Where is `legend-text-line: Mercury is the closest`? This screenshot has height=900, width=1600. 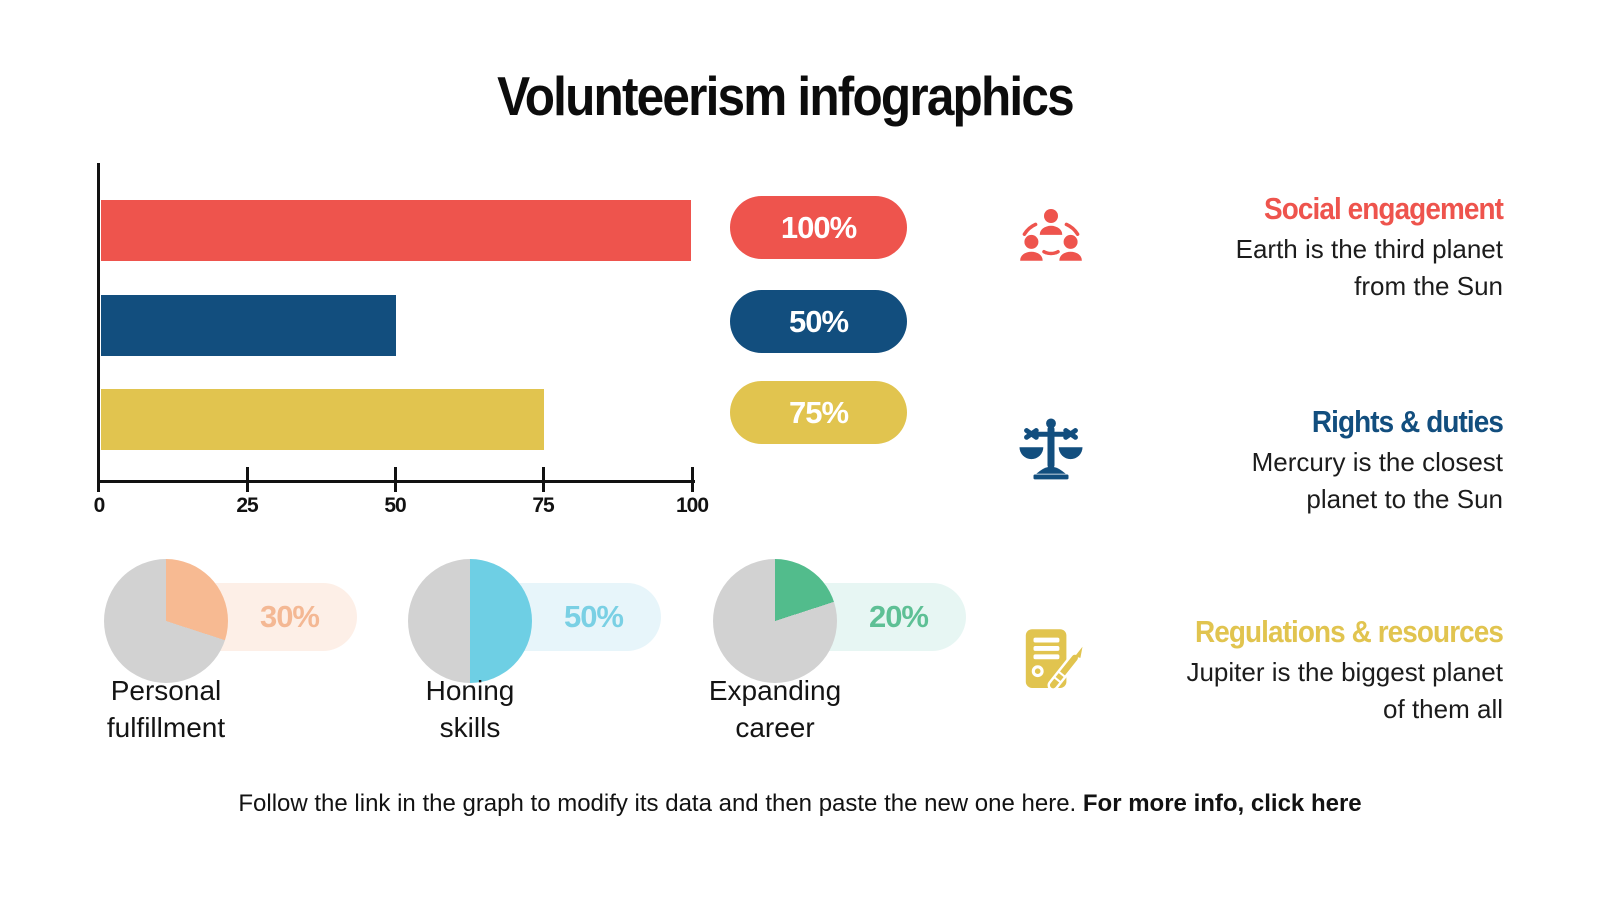
legend-text-line: Mercury is the closest is located at coordinates (1377, 462).